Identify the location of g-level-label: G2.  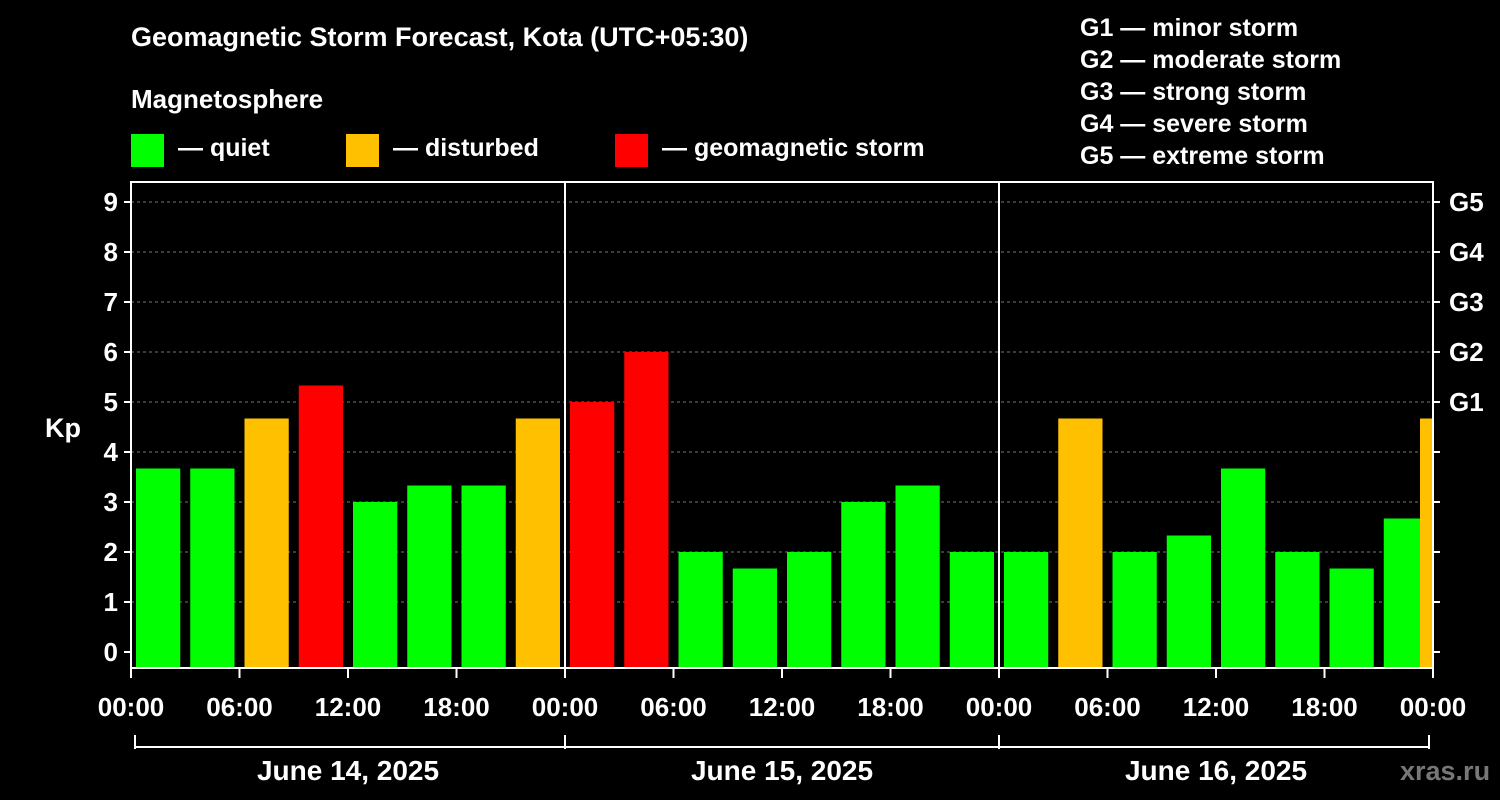
(1466, 352).